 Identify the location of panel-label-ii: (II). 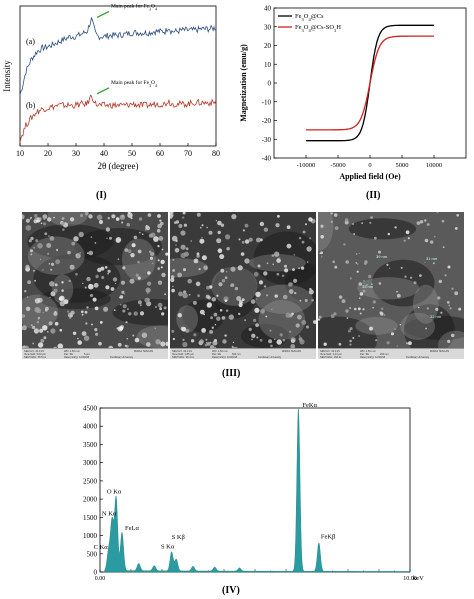
(373, 195).